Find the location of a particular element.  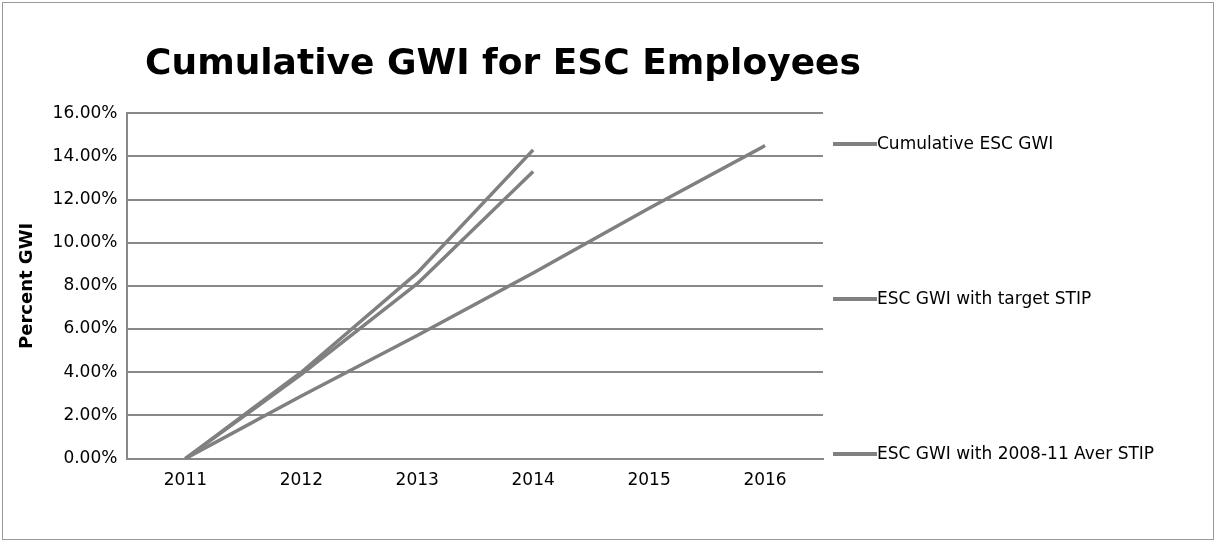

y-tick-label: 12.00% is located at coordinates (85, 197).